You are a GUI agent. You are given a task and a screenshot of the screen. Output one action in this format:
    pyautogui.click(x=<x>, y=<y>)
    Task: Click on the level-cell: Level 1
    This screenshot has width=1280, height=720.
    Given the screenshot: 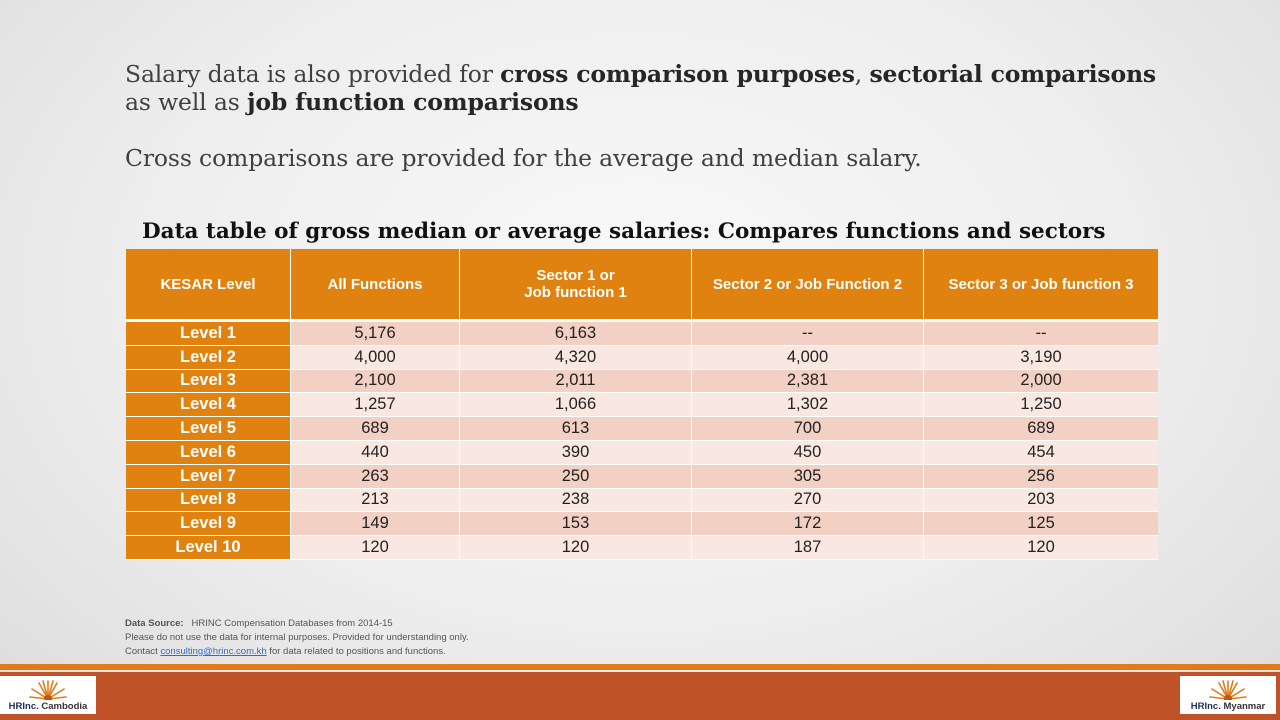 What is the action you would take?
    pyautogui.click(x=208, y=334)
    